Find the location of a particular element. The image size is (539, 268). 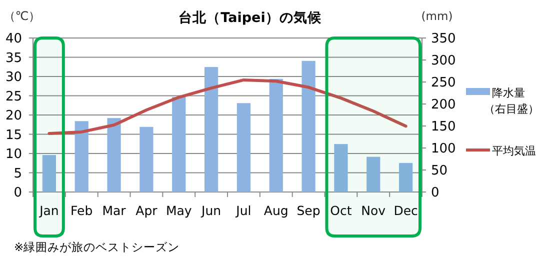

legend-label: 平均気温 is located at coordinates (514, 151).